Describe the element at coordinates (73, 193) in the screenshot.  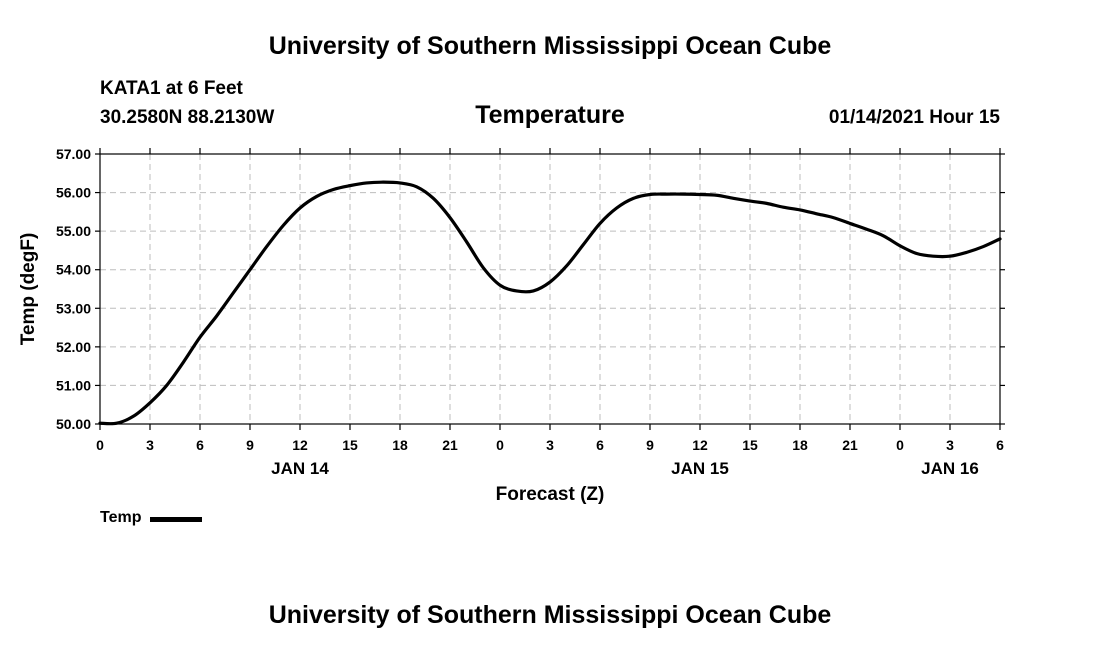
I see `y-tick-label: 56.00` at that location.